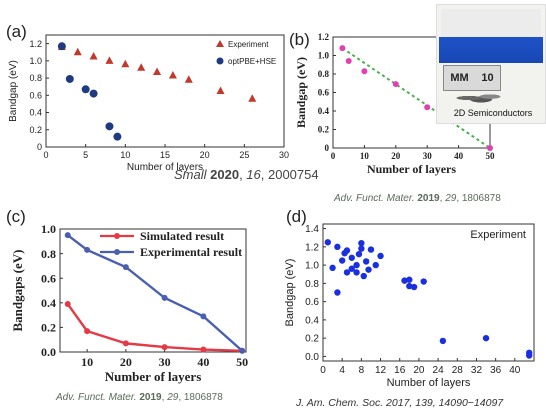 The height and width of the screenshot is (419, 546). What do you see at coordinates (491, 64) in the screenshot?
I see `sample-photo: MM 10 2D Semiconductors` at bounding box center [491, 64].